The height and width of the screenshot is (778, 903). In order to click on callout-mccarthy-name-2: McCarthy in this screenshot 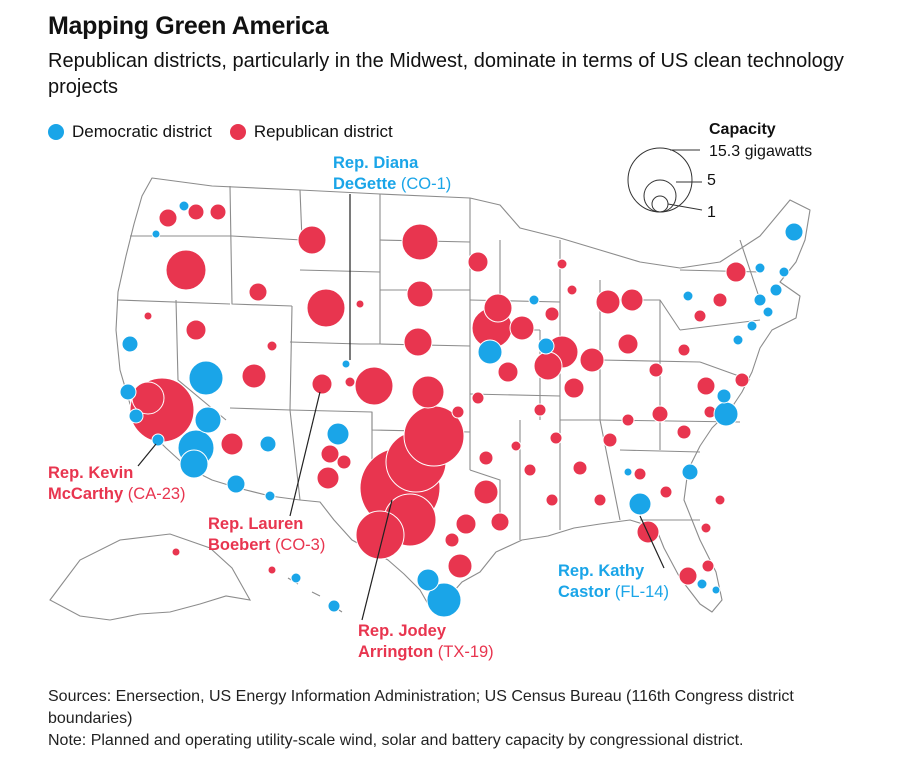, I will do `click(86, 494)`.